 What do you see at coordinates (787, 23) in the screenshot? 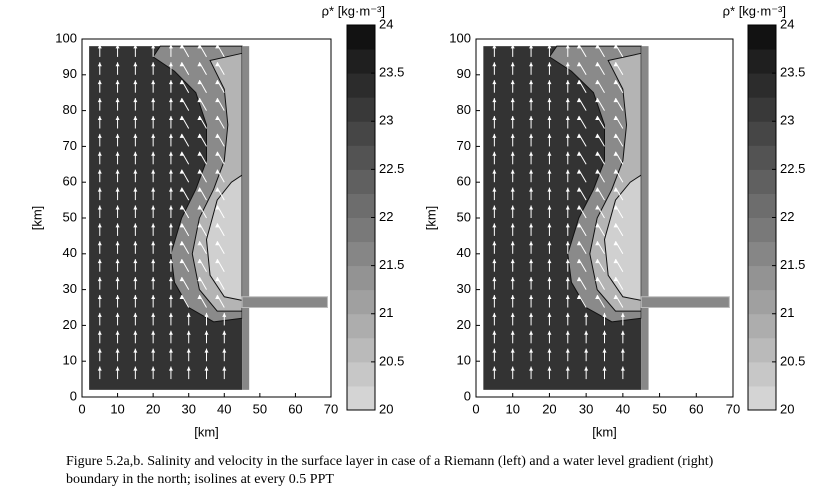
I see `colorbar-tick-label: 24` at bounding box center [787, 23].